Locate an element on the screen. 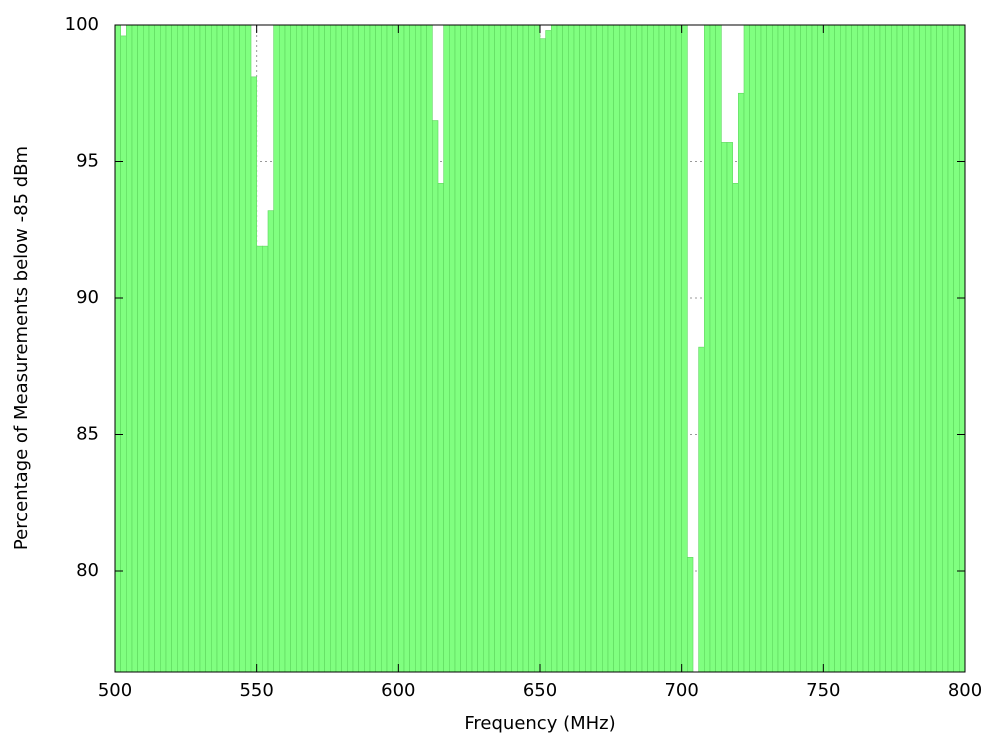 The width and height of the screenshot is (991, 749). x-tick-label: 650 is located at coordinates (540, 690).